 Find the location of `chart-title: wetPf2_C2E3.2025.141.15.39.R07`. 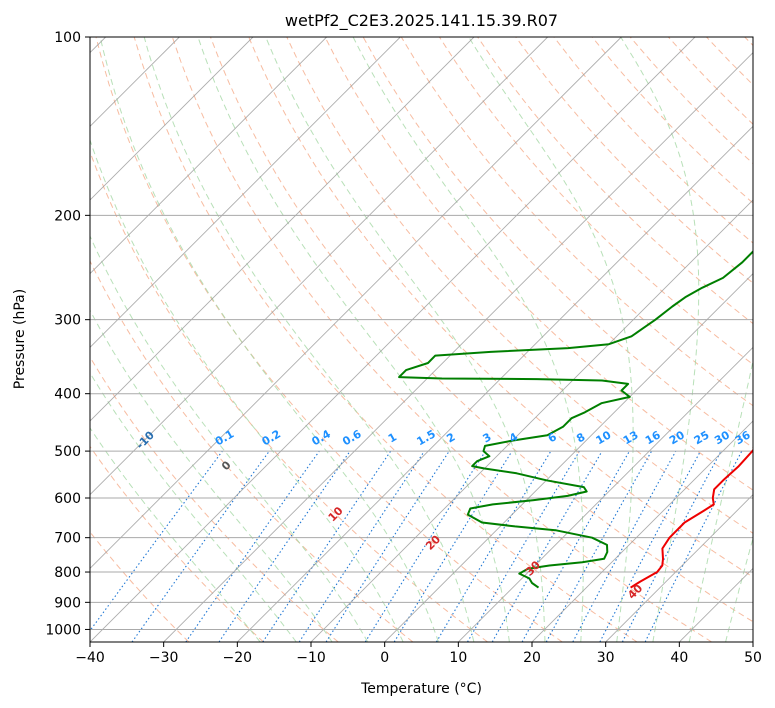

chart-title: wetPf2_C2E3.2025.141.15.39.R07 is located at coordinates (421, 21).